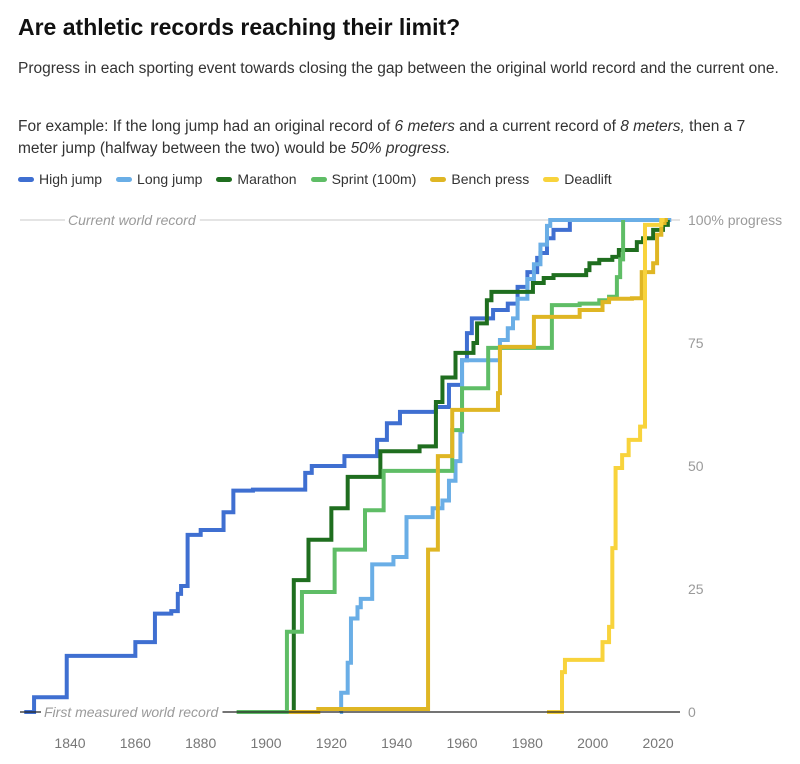 The height and width of the screenshot is (764, 800). What do you see at coordinates (527, 743) in the screenshot?
I see `x-tick-label: 1980` at bounding box center [527, 743].